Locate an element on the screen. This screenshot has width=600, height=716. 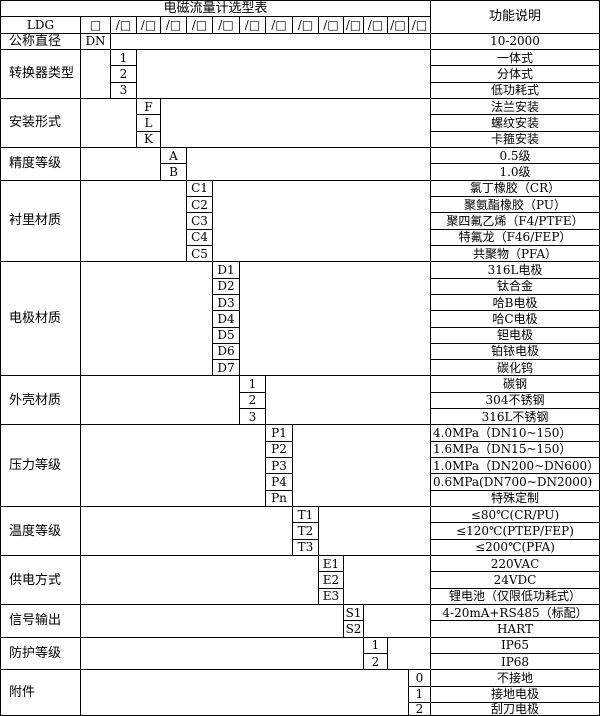
group-label: 精度等级 is located at coordinates (41, 164).